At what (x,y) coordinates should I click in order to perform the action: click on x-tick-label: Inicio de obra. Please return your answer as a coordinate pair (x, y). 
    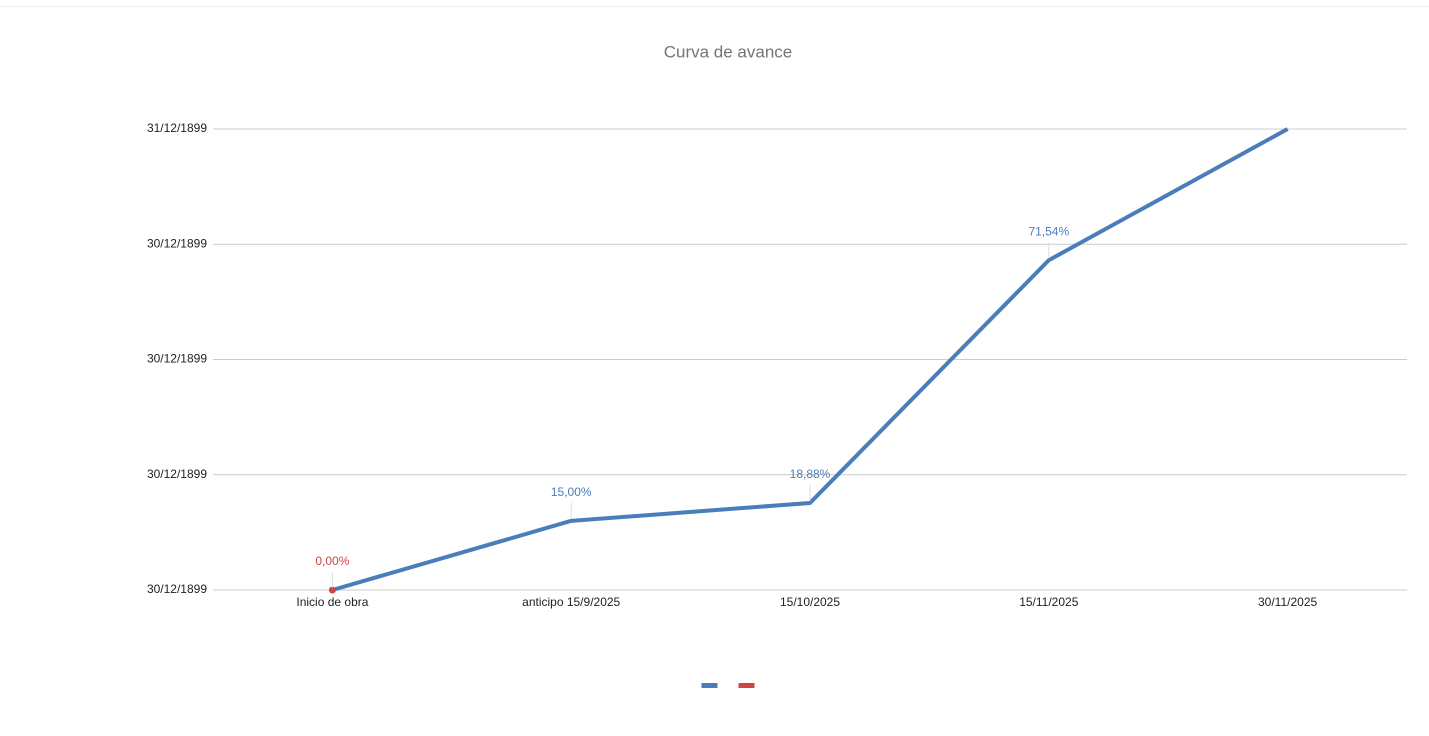
    Looking at the image, I should click on (332, 602).